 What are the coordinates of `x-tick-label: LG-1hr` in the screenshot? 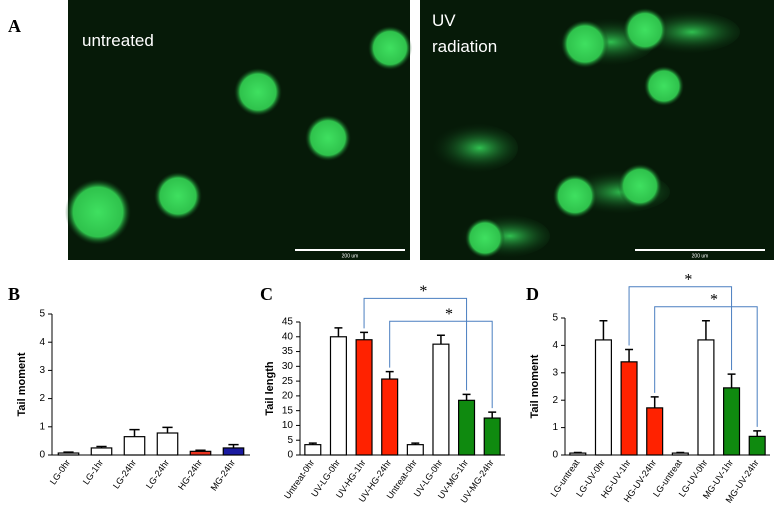 It's located at (93, 472).